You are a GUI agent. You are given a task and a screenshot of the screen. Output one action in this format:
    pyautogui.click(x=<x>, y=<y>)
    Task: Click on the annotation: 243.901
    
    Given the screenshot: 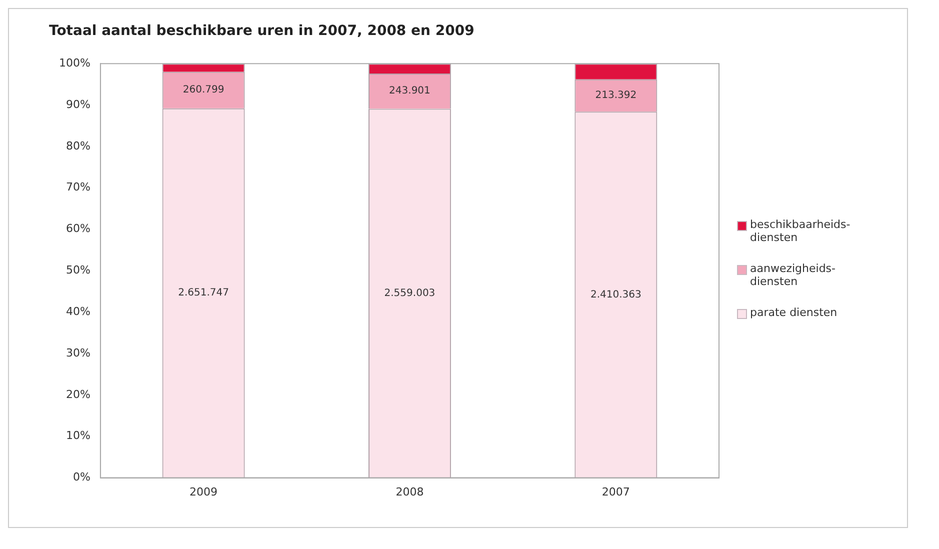 What is the action you would take?
    pyautogui.click(x=409, y=91)
    